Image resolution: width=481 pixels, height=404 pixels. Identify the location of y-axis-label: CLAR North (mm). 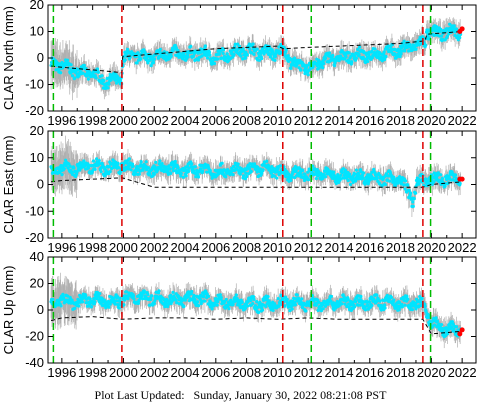
(8, 58).